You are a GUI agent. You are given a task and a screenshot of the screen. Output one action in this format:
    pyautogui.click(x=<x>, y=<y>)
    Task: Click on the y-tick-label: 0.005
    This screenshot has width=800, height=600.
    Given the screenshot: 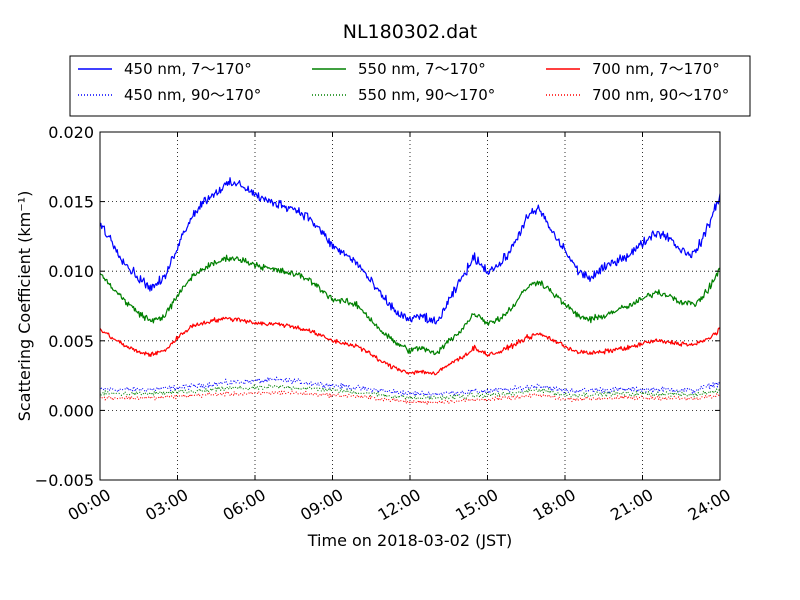 What is the action you would take?
    pyautogui.click(x=71, y=341)
    